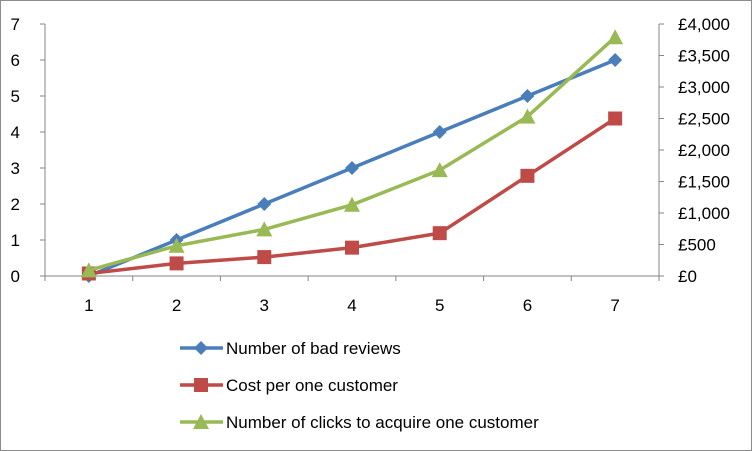 This screenshot has width=752, height=451. What do you see at coordinates (201, 421) in the screenshot?
I see `legend-marker-triangle` at bounding box center [201, 421].